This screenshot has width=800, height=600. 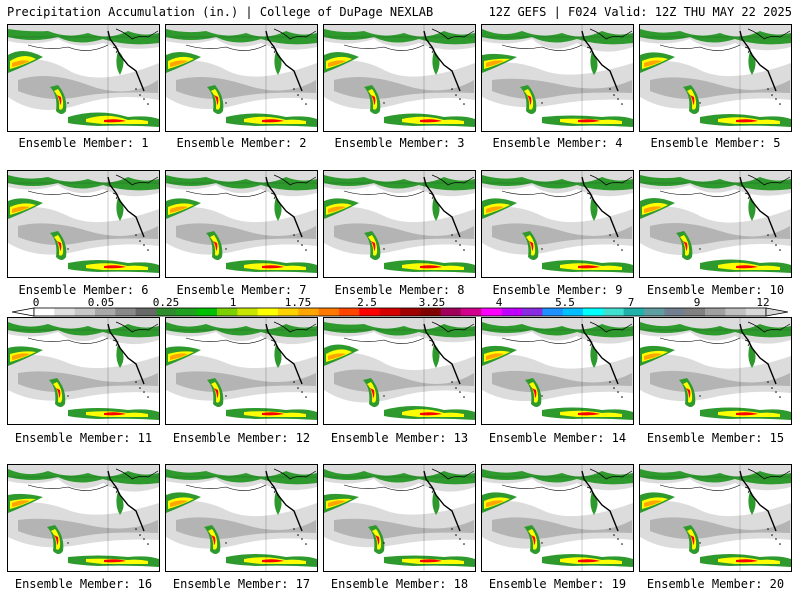 What do you see at coordinates (631, 302) in the screenshot?
I see `colorbar-tick-label: 7` at bounding box center [631, 302].